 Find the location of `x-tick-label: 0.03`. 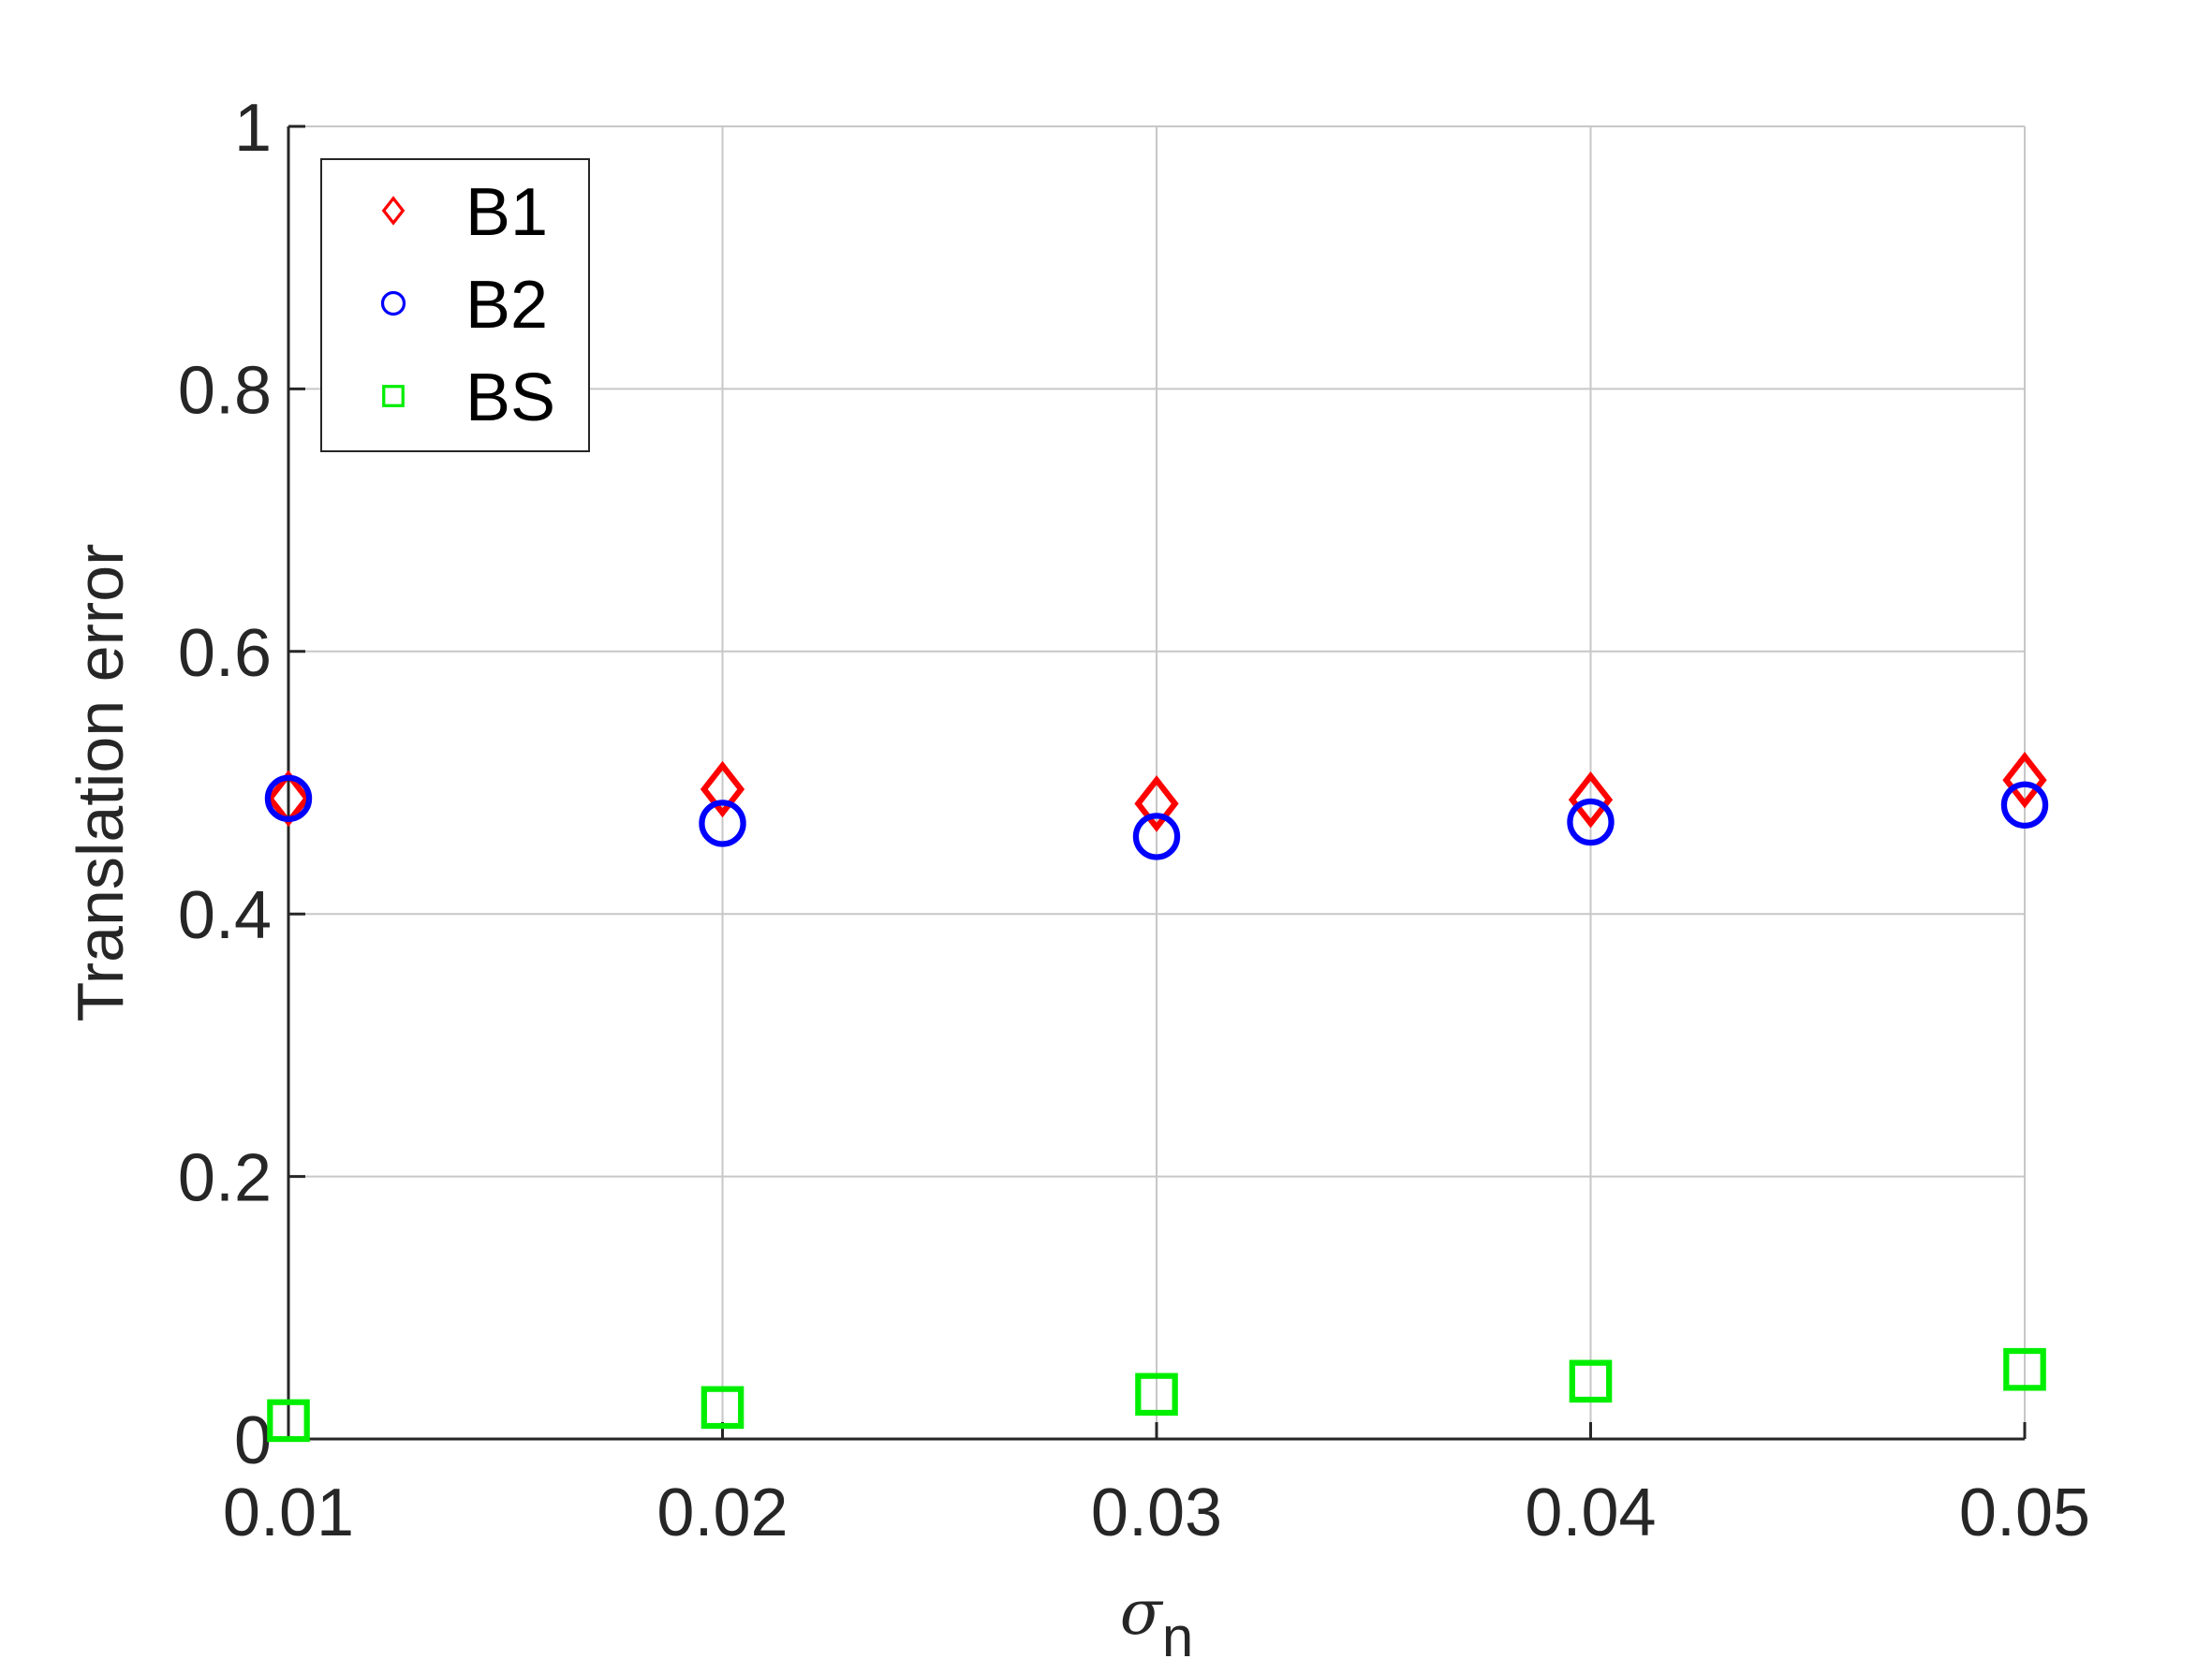

x-tick-label: 0.03 is located at coordinates (1156, 1512).